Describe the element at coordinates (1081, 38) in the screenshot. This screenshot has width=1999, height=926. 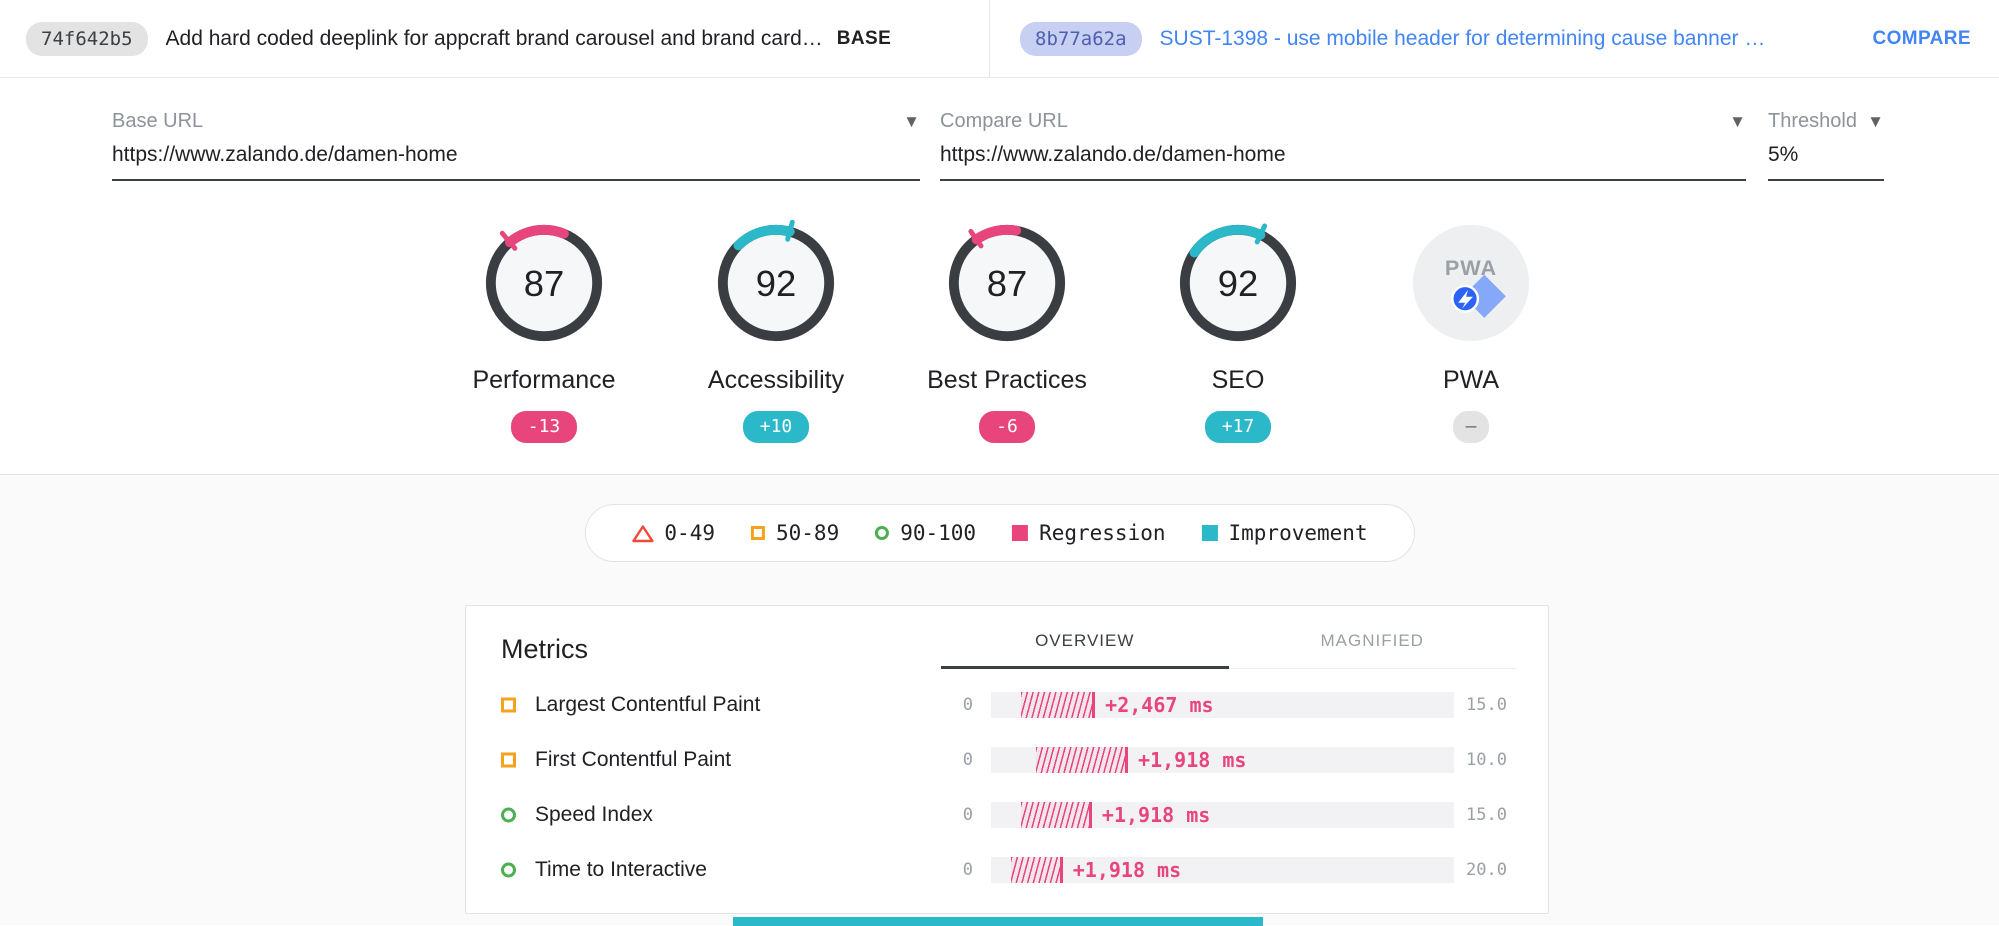
I see `compare-commit-hash-chip: 8b77a62a` at that location.